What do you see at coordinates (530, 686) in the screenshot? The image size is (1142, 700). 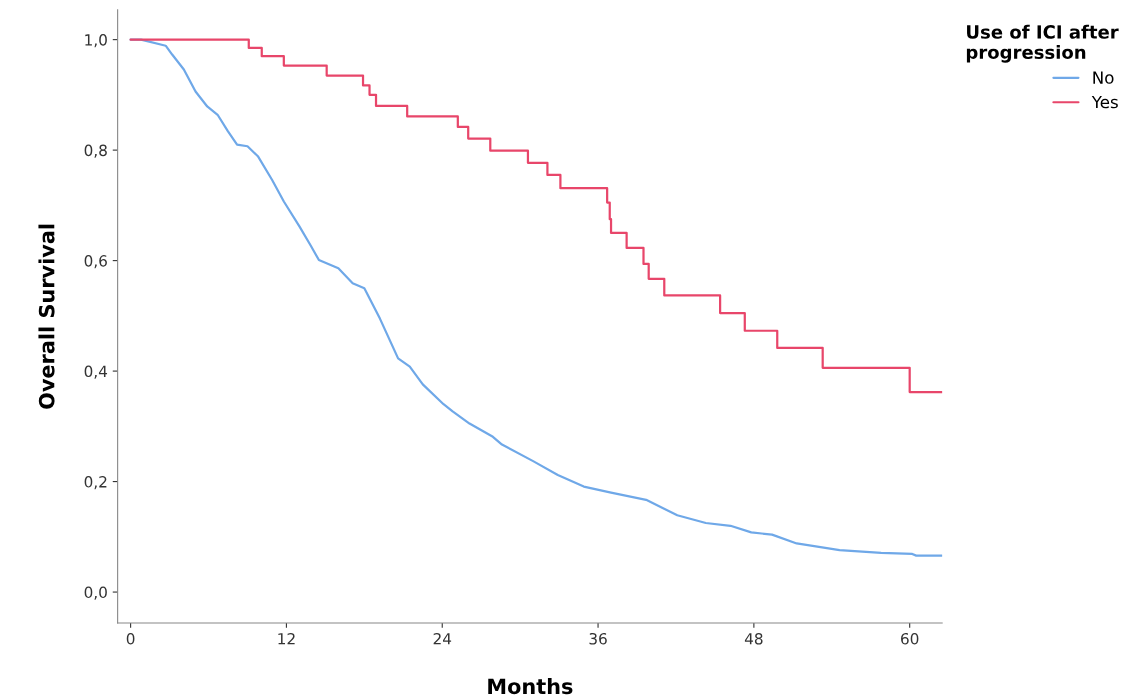 I see `x-axis-title: Months` at bounding box center [530, 686].